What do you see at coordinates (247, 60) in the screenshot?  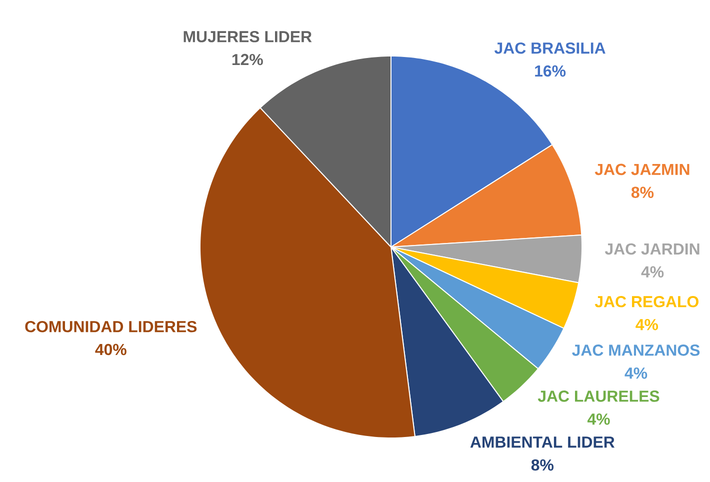 I see `data-label: 12%` at bounding box center [247, 60].